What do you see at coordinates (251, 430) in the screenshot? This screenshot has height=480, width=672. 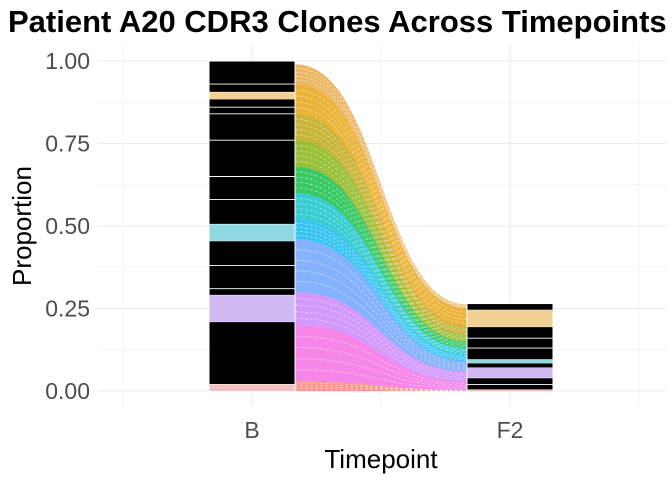 I see `x-tick-label: B` at bounding box center [251, 430].